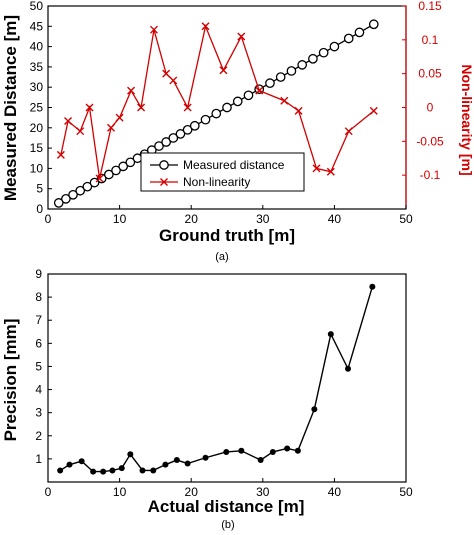 The width and height of the screenshot is (474, 535). I want to click on chart-b-xtick-label: 0, so click(48, 492).